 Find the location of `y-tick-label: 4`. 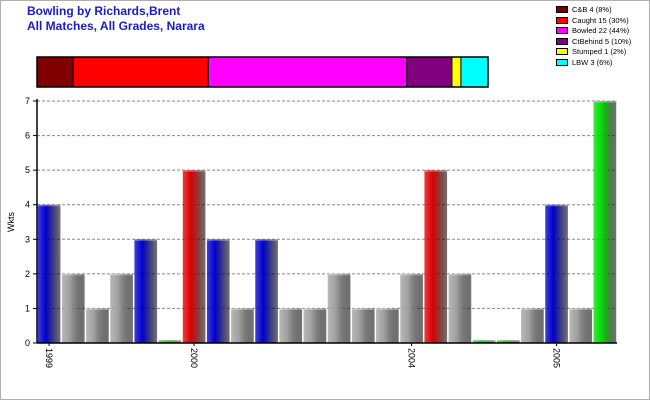

y-tick-label: 4 is located at coordinates (27, 205).